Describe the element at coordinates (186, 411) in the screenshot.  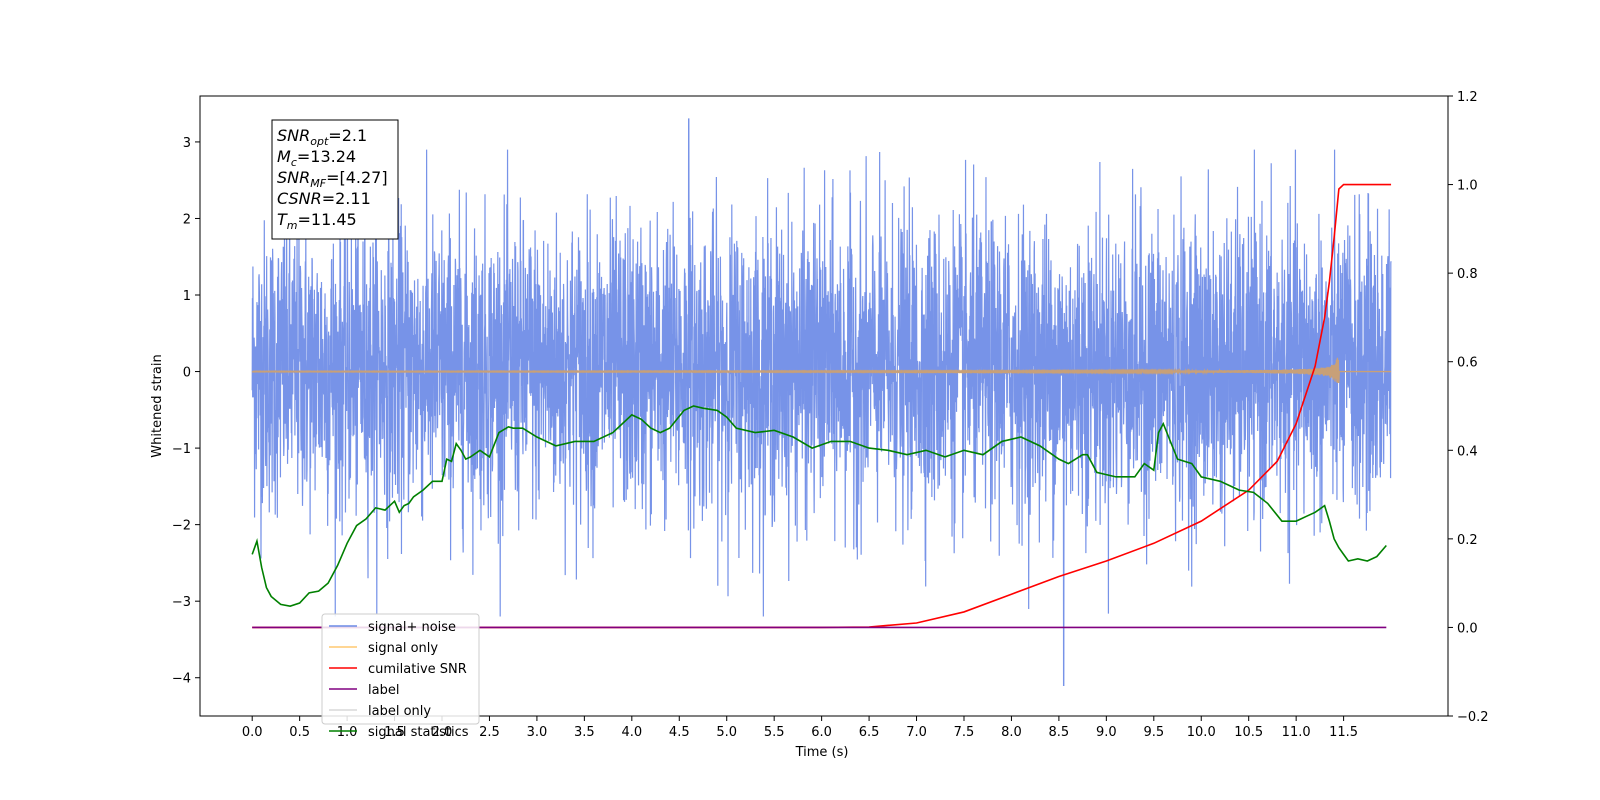
I see `y-axis-left: −4 −3 −2 −1 0 1 2 3` at that location.